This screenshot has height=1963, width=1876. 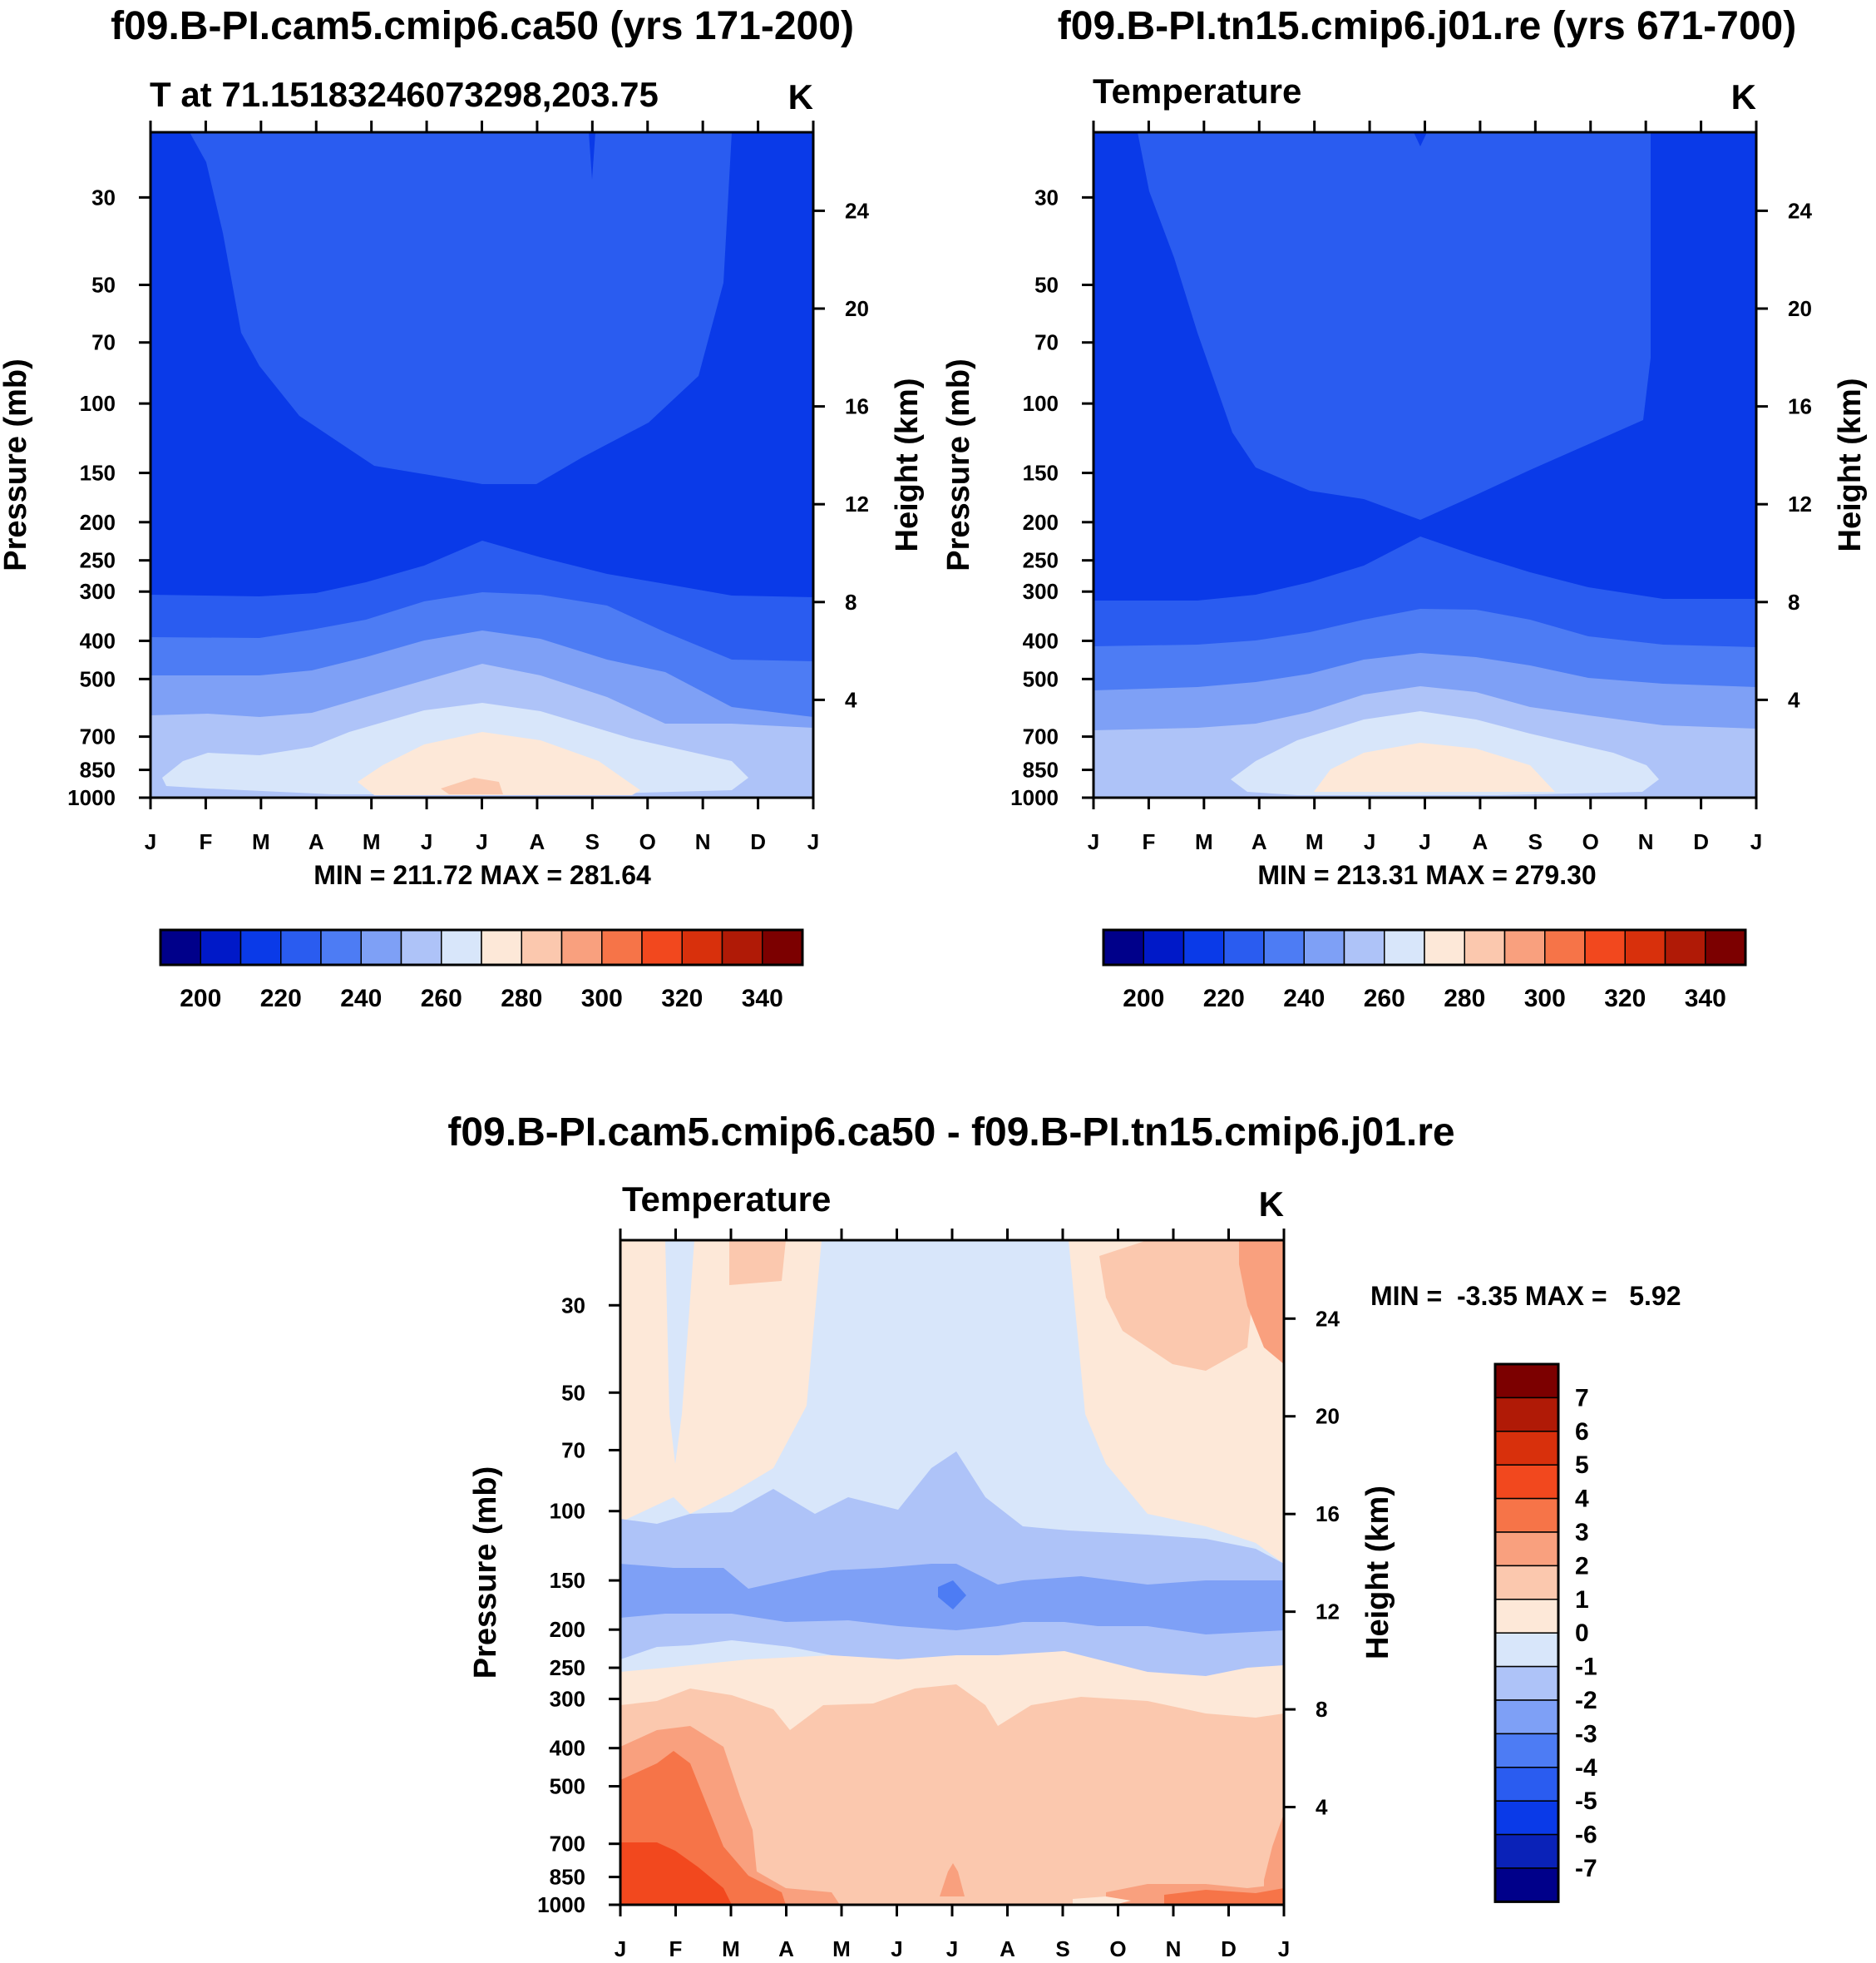 I want to click on colorbar-label: 5, so click(x=1582, y=1465).